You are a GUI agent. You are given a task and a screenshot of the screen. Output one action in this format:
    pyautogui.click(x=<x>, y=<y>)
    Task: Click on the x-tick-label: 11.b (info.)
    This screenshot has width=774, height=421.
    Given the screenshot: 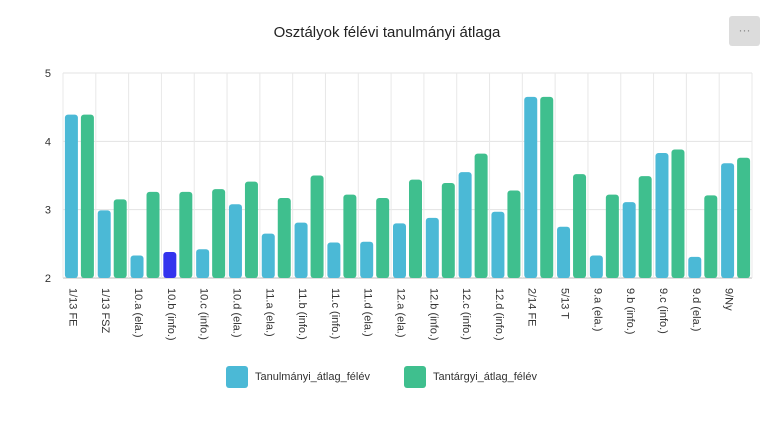 What is the action you would take?
    pyautogui.click(x=302, y=314)
    